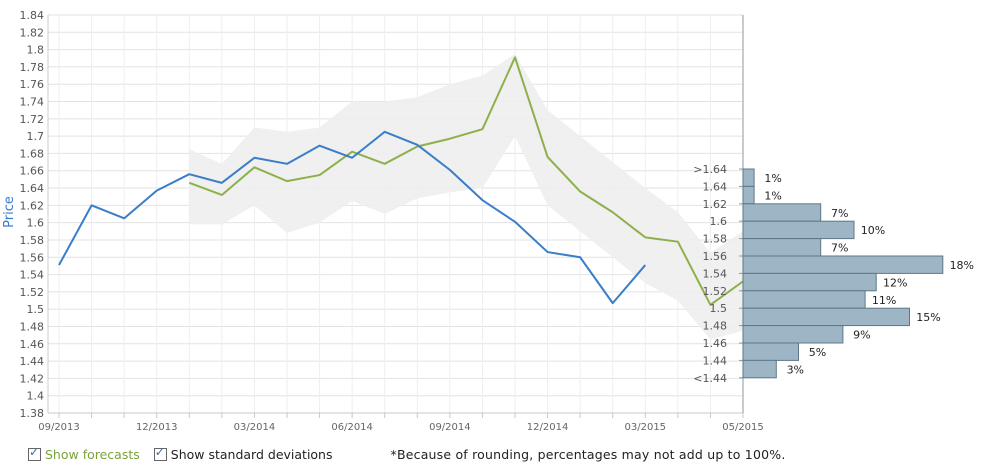 This screenshot has width=983, height=474. Describe the element at coordinates (32, 102) in the screenshot. I see `y-tick-label: 1.74` at that location.